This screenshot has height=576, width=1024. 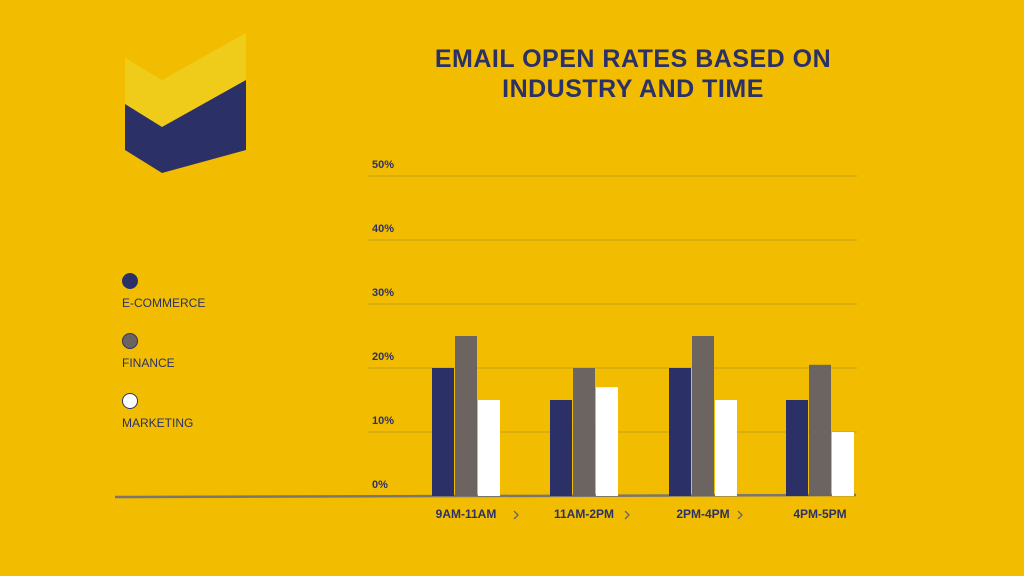 I want to click on legend-label: FINANCE, so click(x=148, y=363).